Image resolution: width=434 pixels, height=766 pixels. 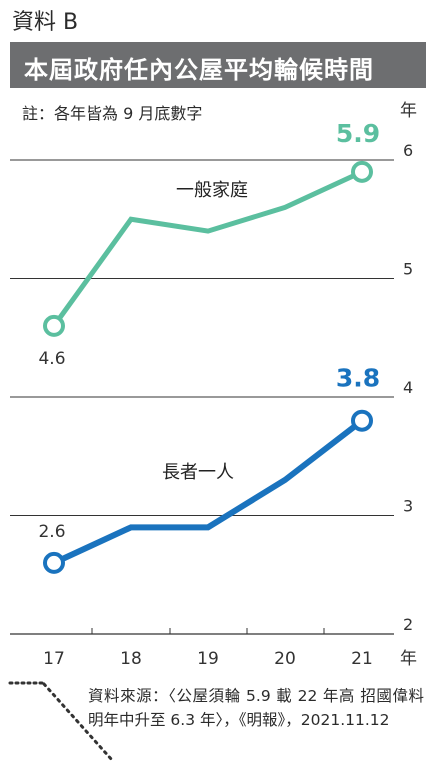 I want to click on y-tick-label: 6, so click(x=408, y=150).